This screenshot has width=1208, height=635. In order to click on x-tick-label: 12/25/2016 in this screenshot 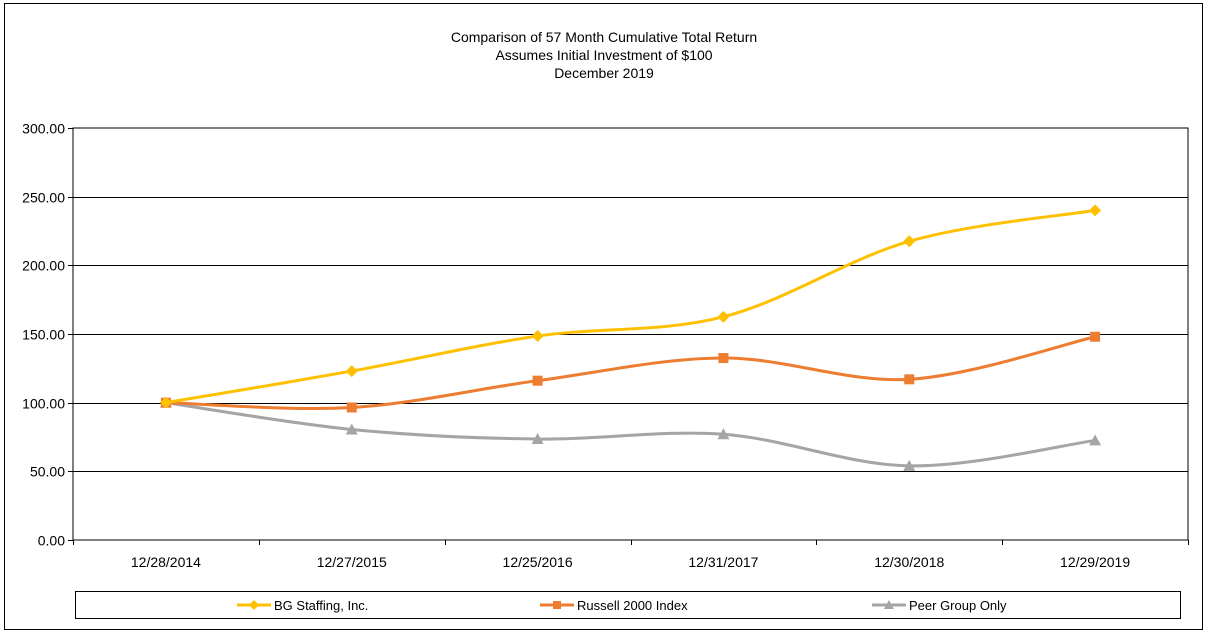, I will do `click(538, 562)`.